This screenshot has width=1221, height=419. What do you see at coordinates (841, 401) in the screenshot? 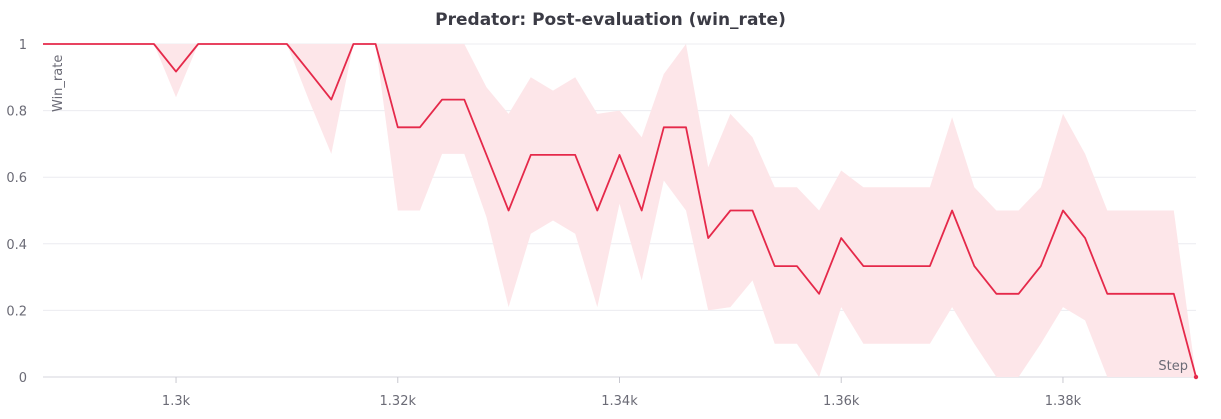
I see `x-tick-label: 1.36k` at bounding box center [841, 401].